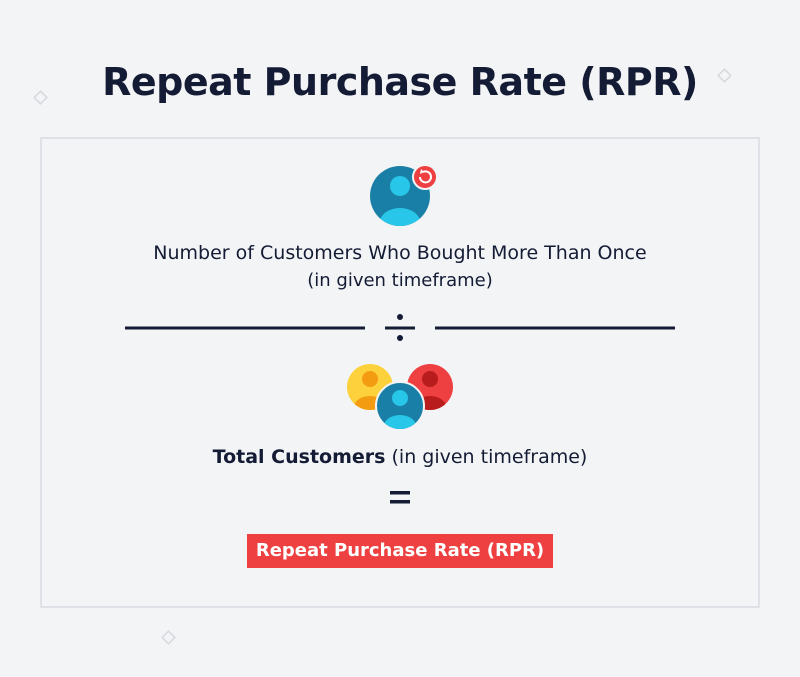 The height and width of the screenshot is (677, 800). Describe the element at coordinates (400, 327) in the screenshot. I see `divide-line` at that location.